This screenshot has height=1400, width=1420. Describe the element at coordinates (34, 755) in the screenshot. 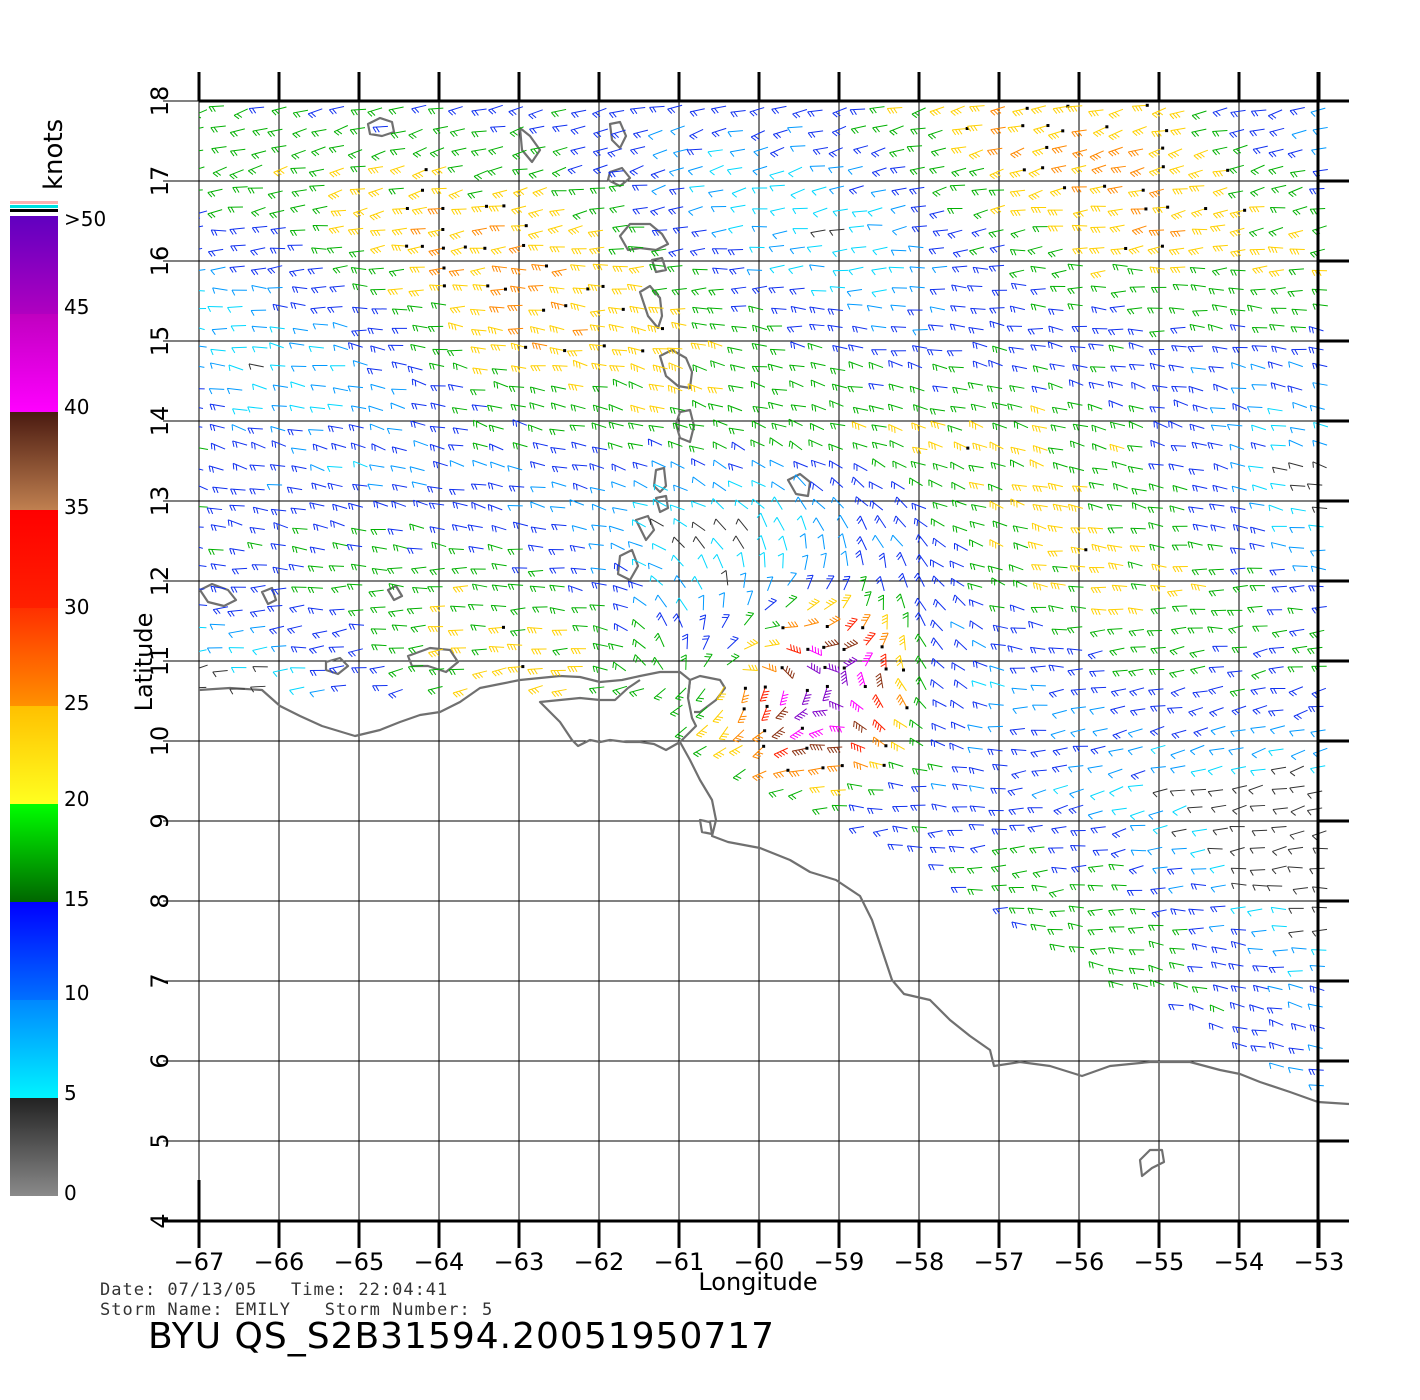

I see `colorbar-band` at that location.